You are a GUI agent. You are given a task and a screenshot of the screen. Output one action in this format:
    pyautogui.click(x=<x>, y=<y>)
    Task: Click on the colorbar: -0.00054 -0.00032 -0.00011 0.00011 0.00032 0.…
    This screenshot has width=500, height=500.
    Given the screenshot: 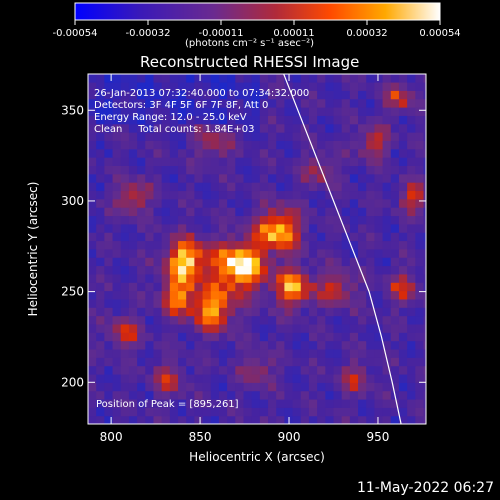 What is the action you would take?
    pyautogui.click(x=257, y=20)
    